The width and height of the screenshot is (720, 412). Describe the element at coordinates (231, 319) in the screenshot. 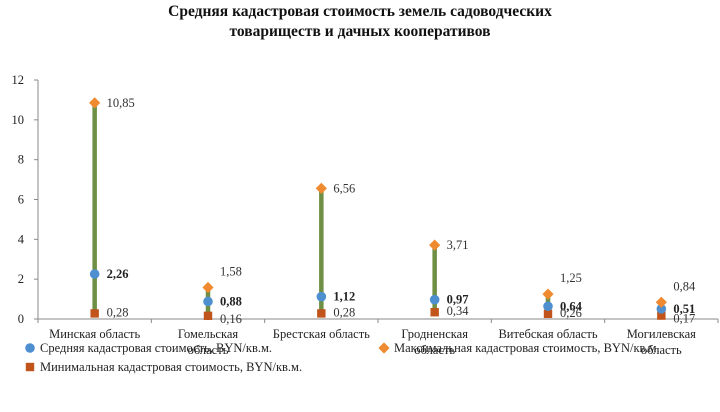

I see `min-data-label: 0,16` at that location.